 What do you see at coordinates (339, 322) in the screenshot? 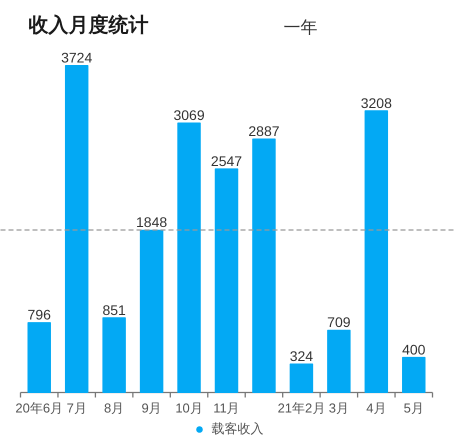
I see `data-label: 709` at bounding box center [339, 322].